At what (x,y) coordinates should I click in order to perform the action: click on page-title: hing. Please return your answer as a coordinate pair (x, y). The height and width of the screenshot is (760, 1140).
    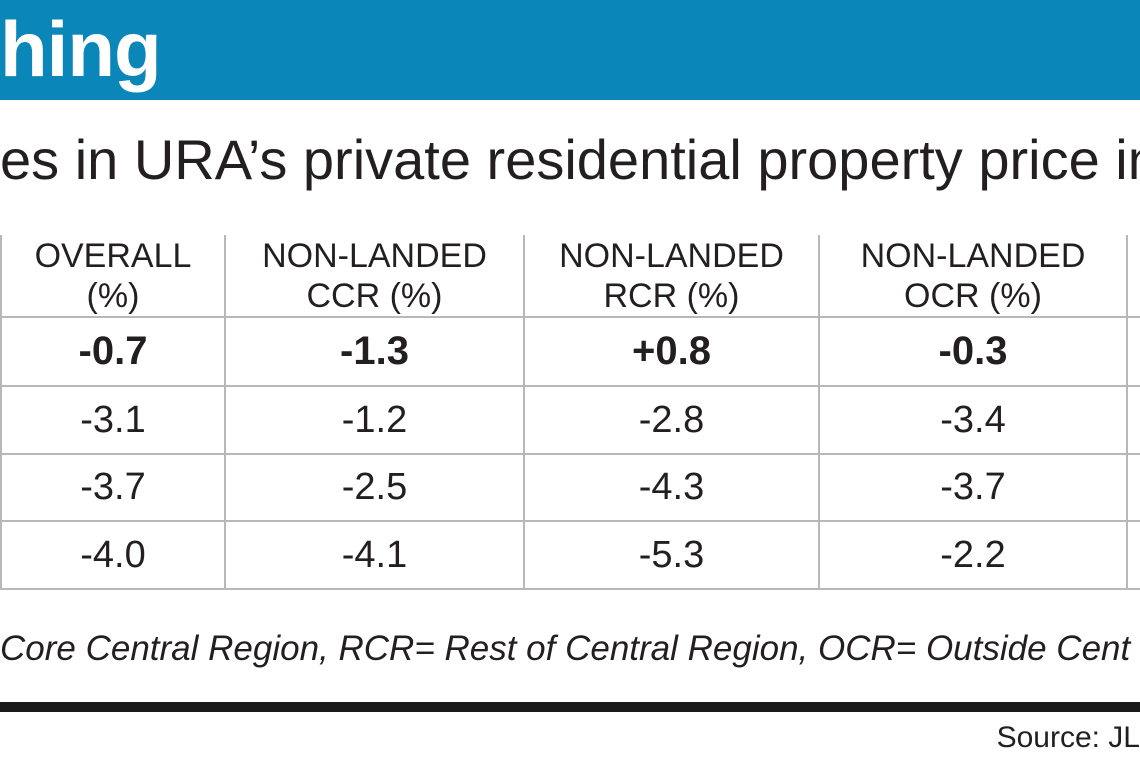
    Looking at the image, I should click on (81, 49).